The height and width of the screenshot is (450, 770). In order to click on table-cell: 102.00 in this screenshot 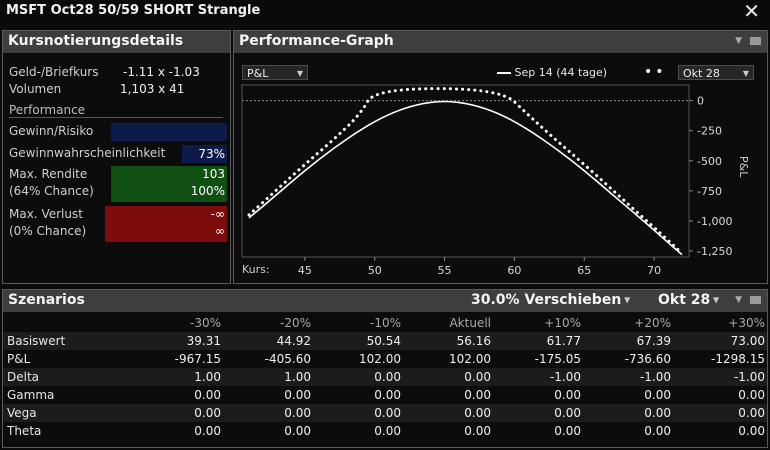, I will do `click(380, 359)`.